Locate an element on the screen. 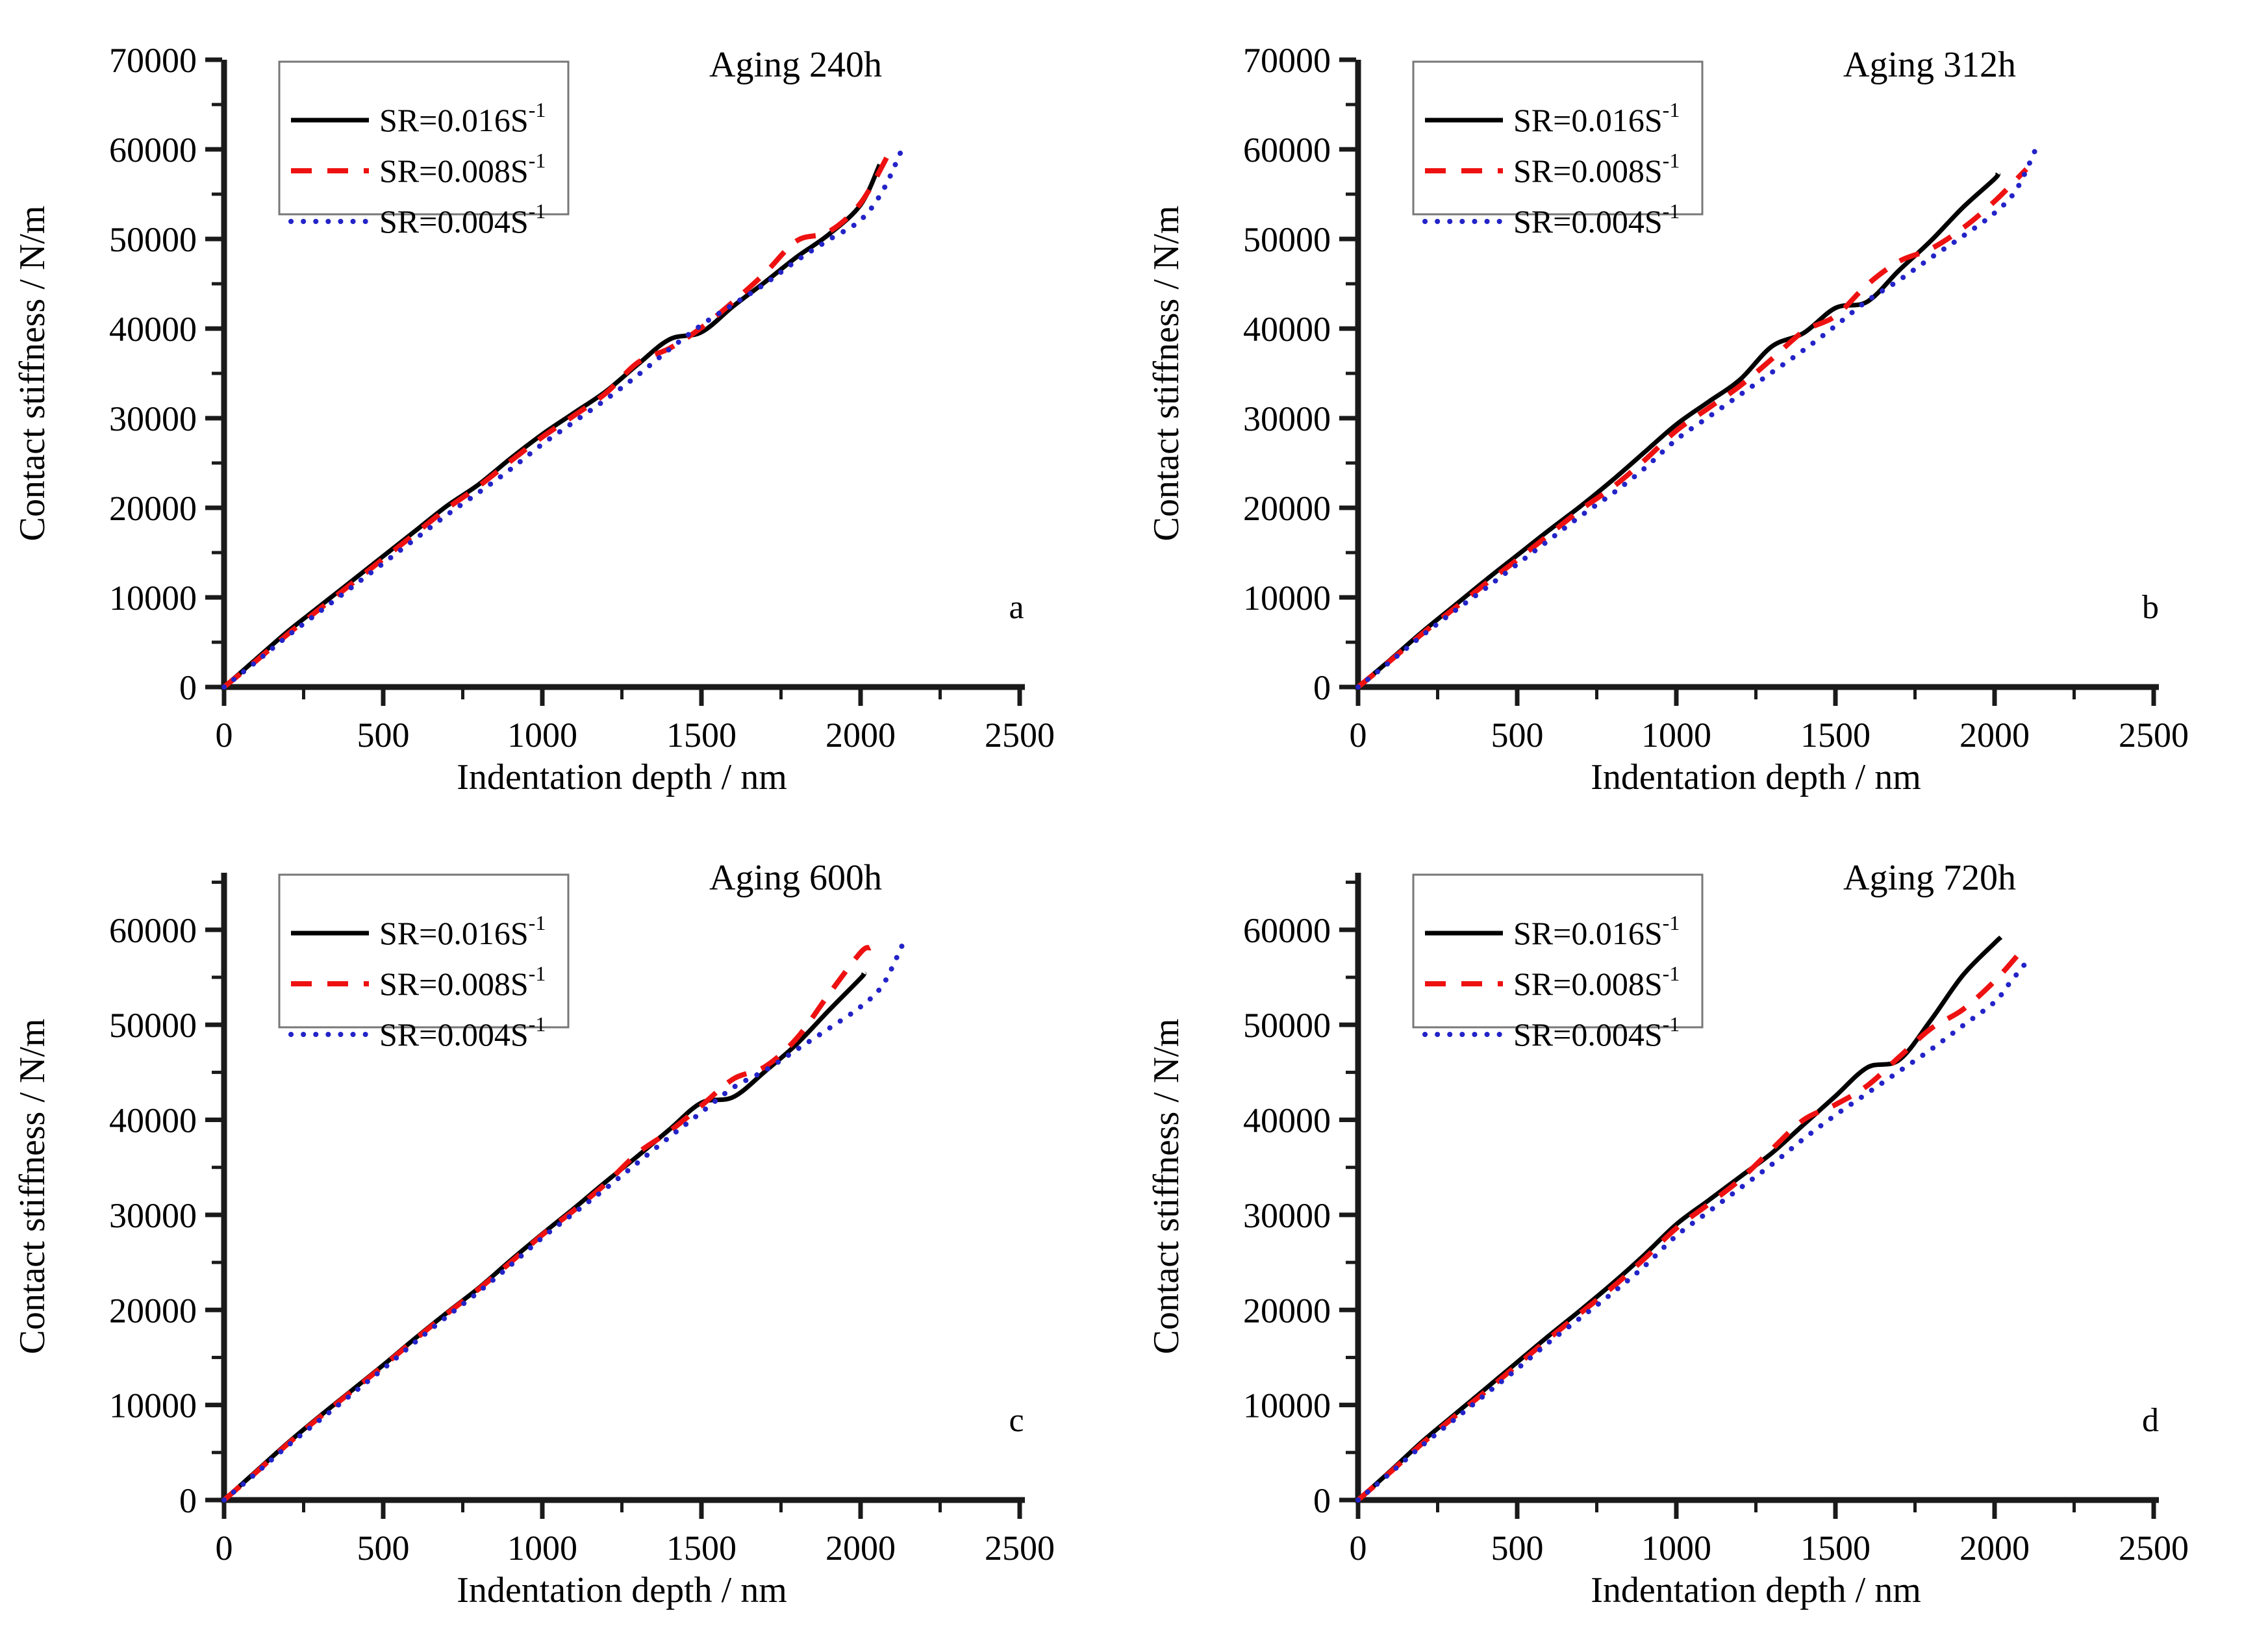 This screenshot has width=2268, height=1626. panel-title: Aging 312h is located at coordinates (1930, 65).